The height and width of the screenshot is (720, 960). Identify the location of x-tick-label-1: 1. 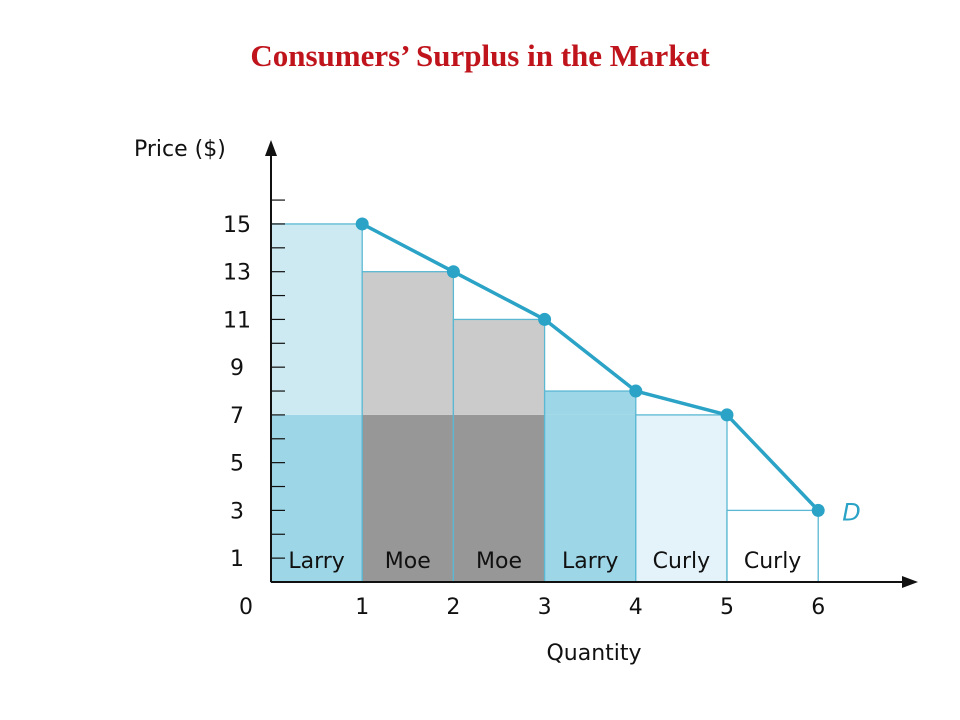
(362, 607).